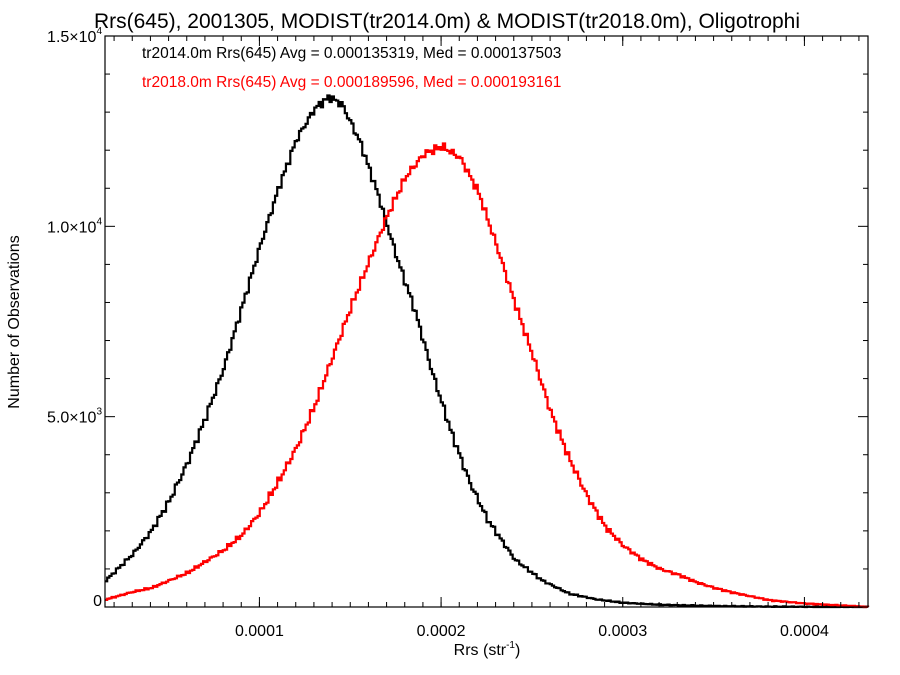  I want to click on y-tick-mantissa: 5.0×10, so click(71, 418).